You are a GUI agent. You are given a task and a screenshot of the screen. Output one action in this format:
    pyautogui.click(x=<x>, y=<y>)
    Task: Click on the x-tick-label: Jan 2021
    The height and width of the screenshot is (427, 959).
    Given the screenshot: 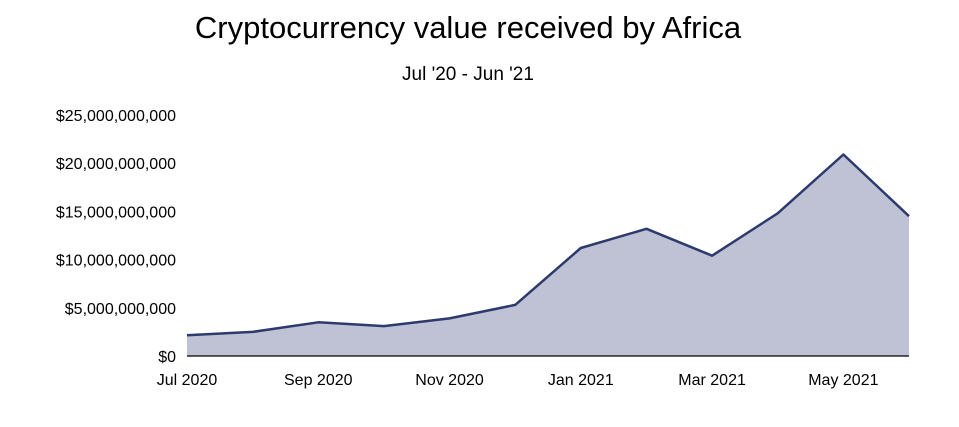 What is the action you would take?
    pyautogui.click(x=581, y=380)
    